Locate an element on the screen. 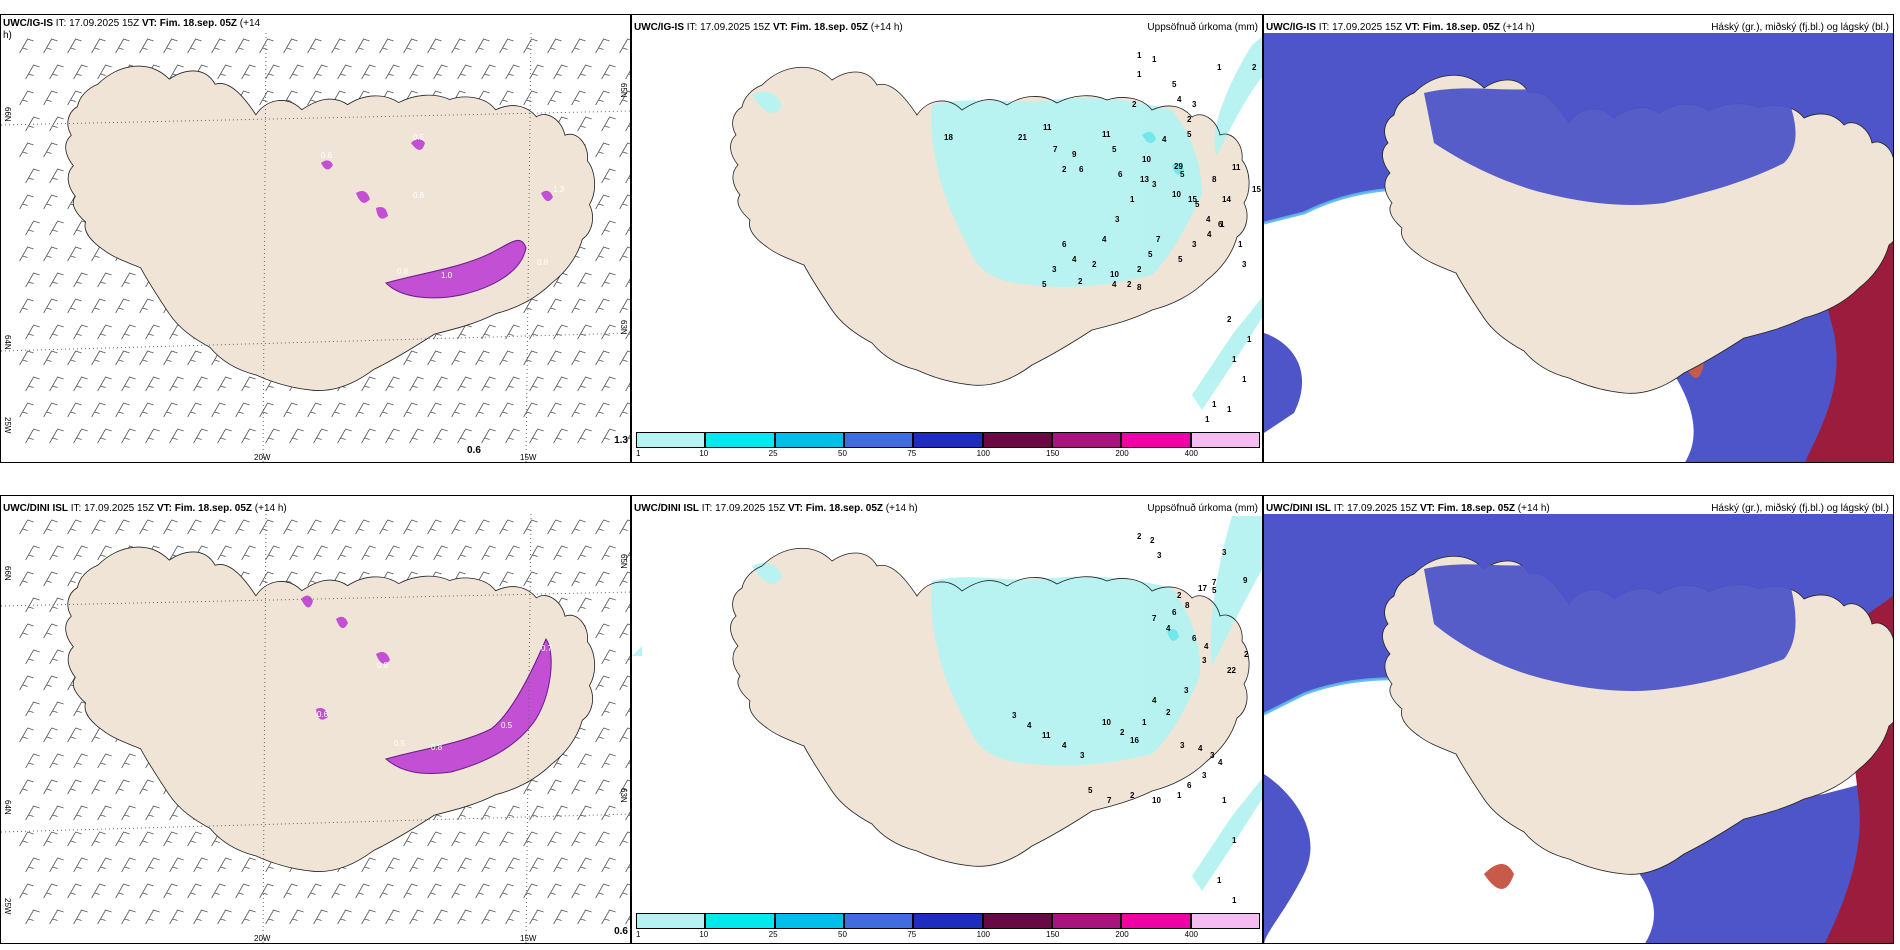 The width and height of the screenshot is (1900, 950). precip-value: 22 is located at coordinates (1231, 670).